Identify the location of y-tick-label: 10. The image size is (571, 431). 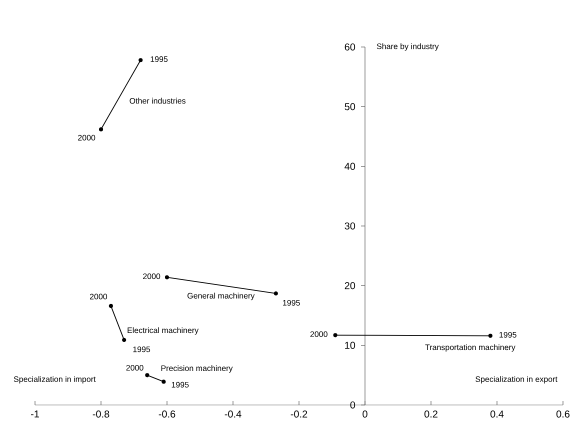
(350, 345).